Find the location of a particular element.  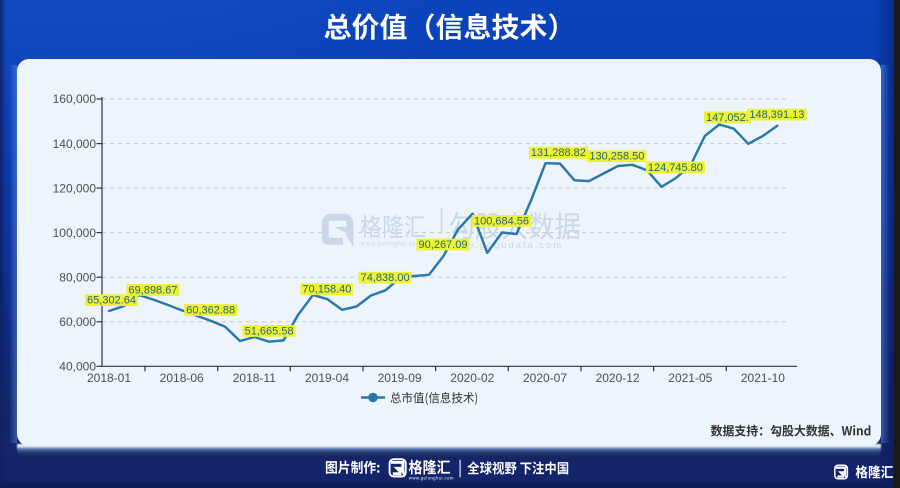

svg-text: 100,684.56 is located at coordinates (501, 221).